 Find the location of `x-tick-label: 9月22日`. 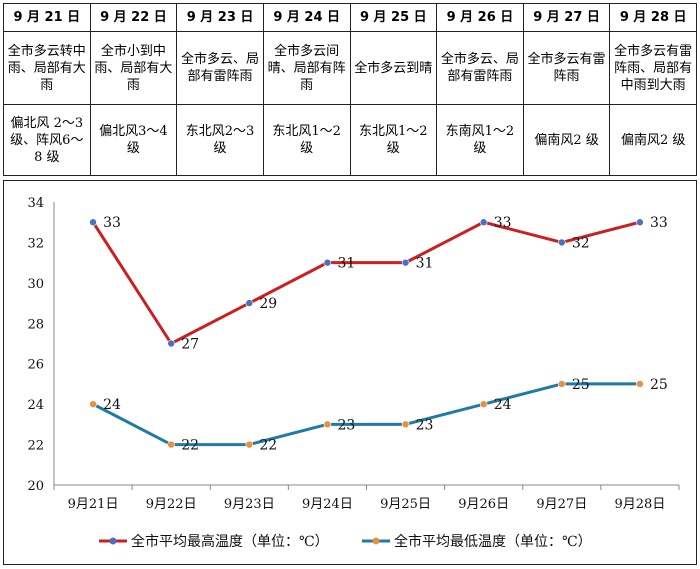

x-tick-label: 9月22日 is located at coordinates (171, 504).